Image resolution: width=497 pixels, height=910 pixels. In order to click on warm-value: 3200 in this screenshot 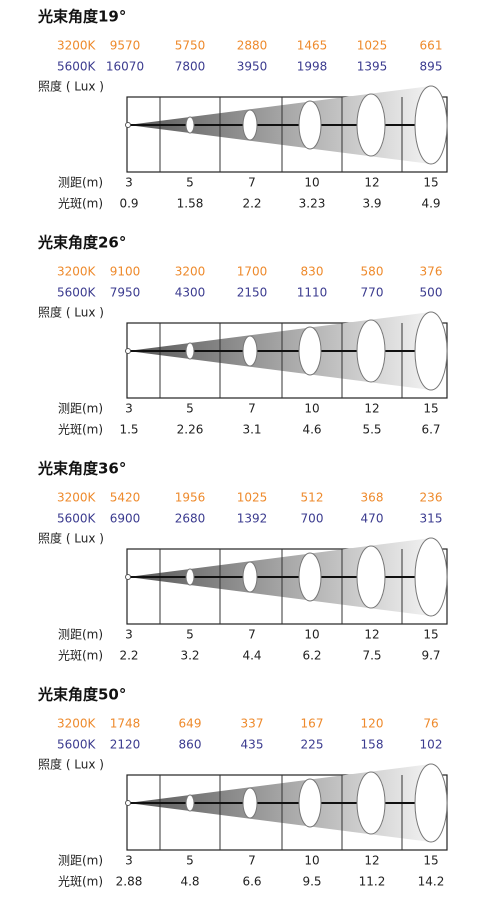, I will do `click(190, 272)`.